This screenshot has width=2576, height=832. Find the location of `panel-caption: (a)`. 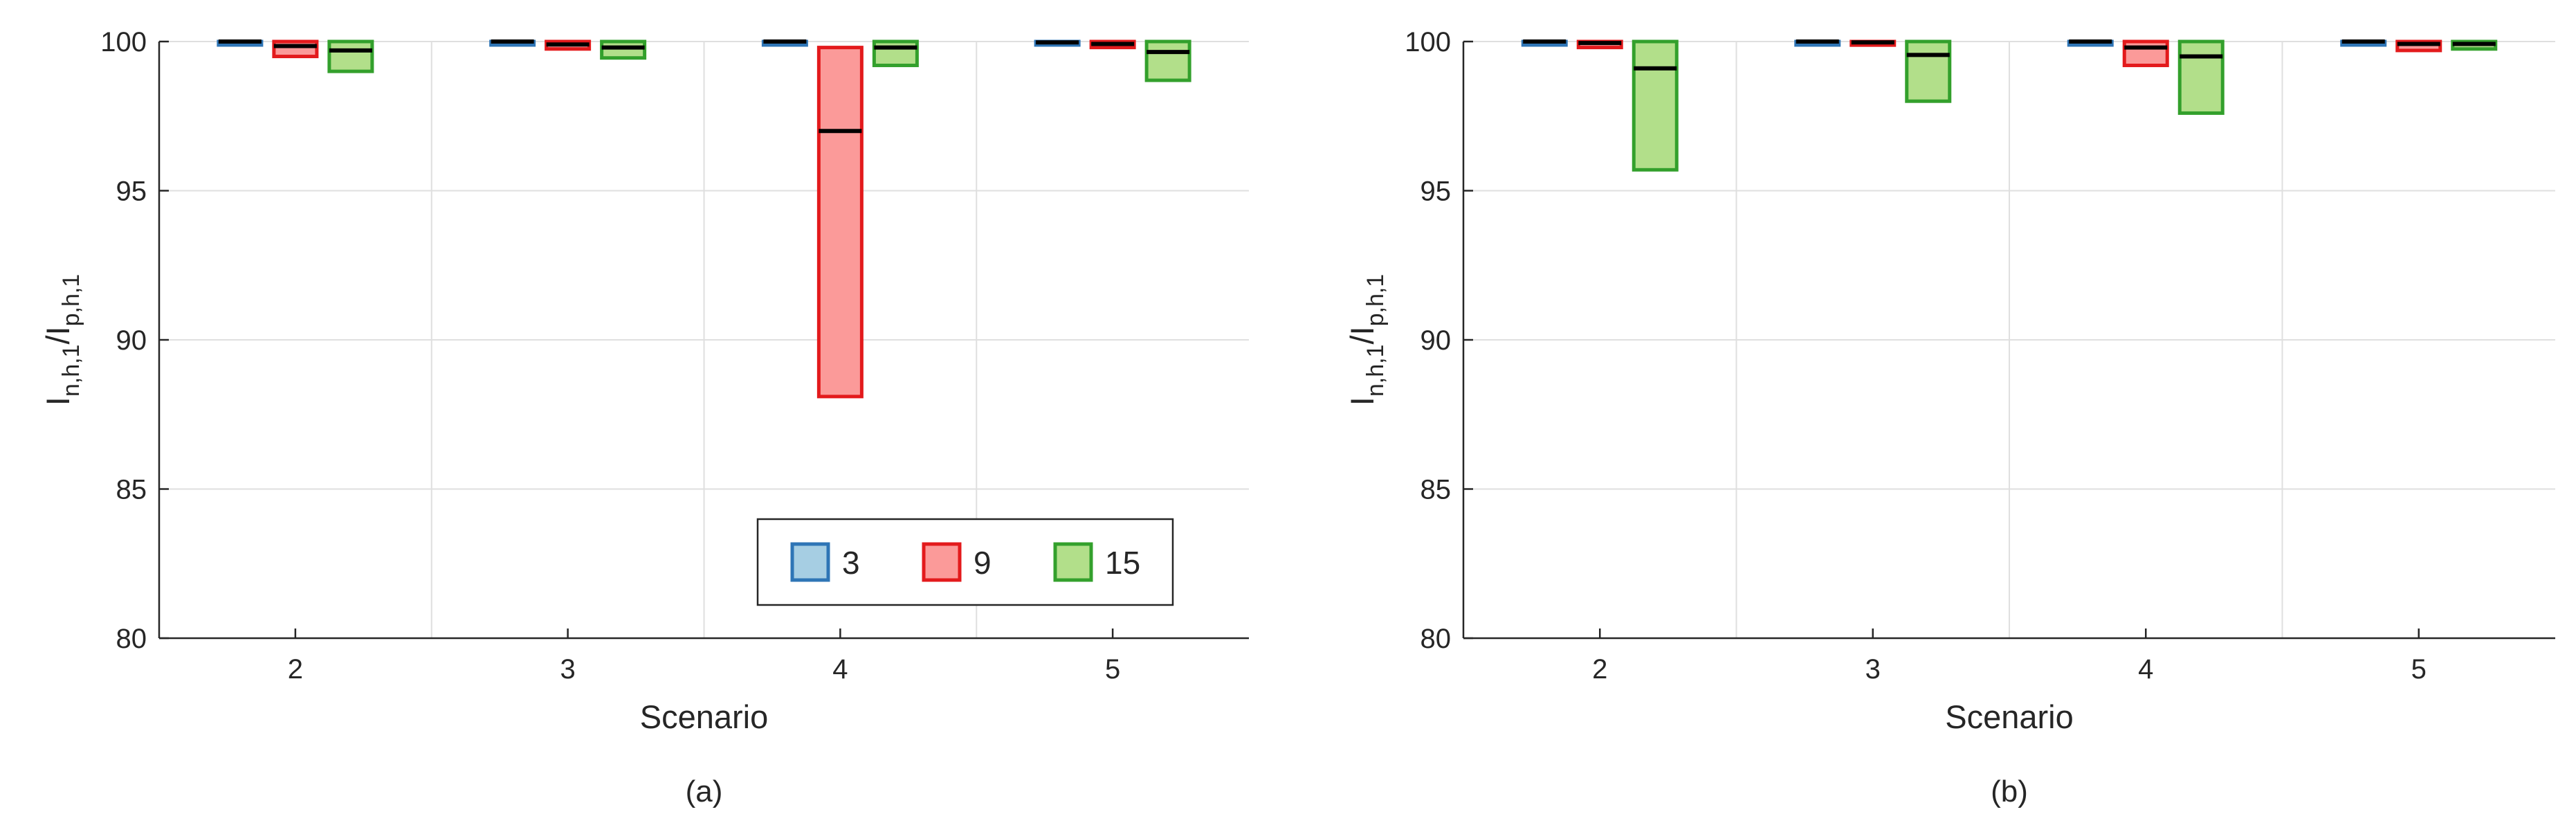

panel-caption: (a) is located at coordinates (705, 792).